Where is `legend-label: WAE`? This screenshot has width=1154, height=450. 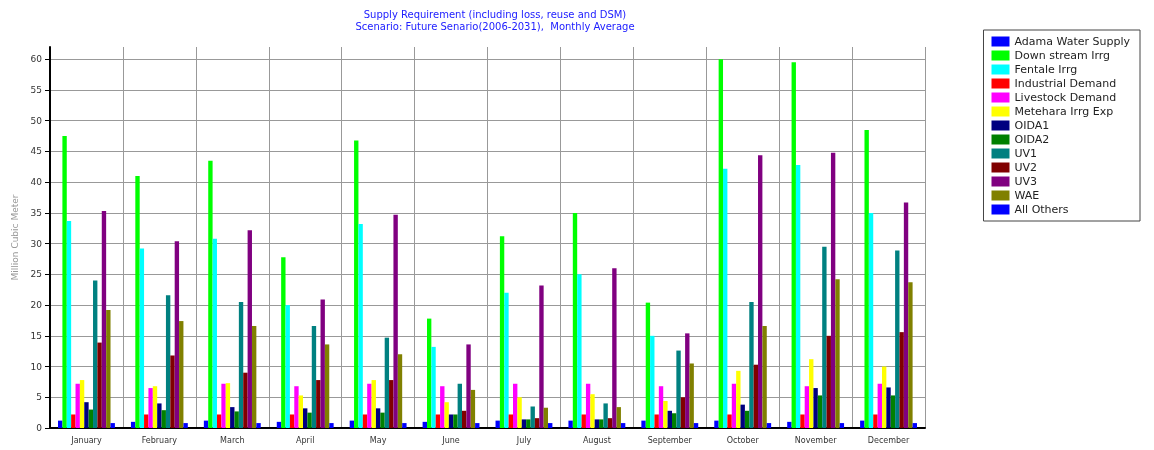 legend-label: WAE is located at coordinates (1027, 195).